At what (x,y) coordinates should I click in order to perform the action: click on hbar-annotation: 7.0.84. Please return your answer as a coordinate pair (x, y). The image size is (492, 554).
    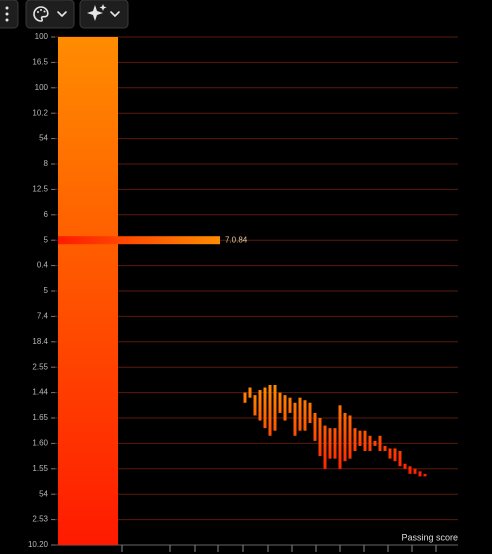
    Looking at the image, I should click on (236, 239).